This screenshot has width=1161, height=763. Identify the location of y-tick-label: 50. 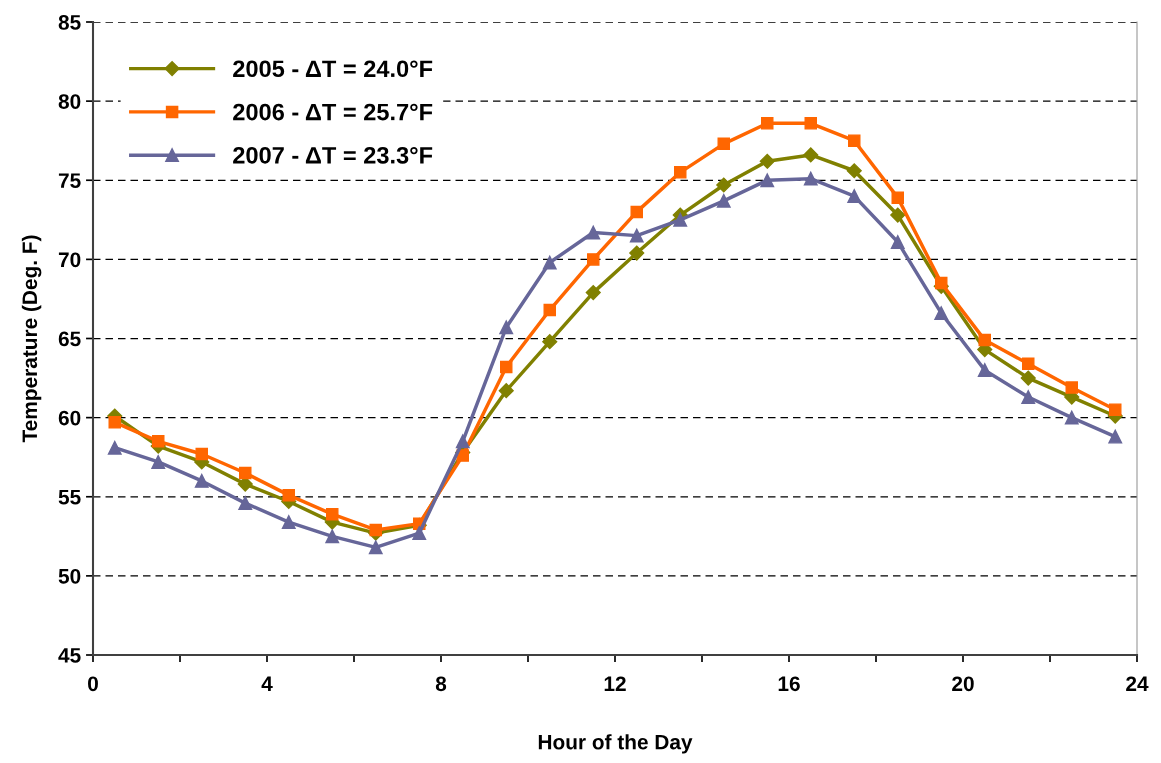
(69, 576).